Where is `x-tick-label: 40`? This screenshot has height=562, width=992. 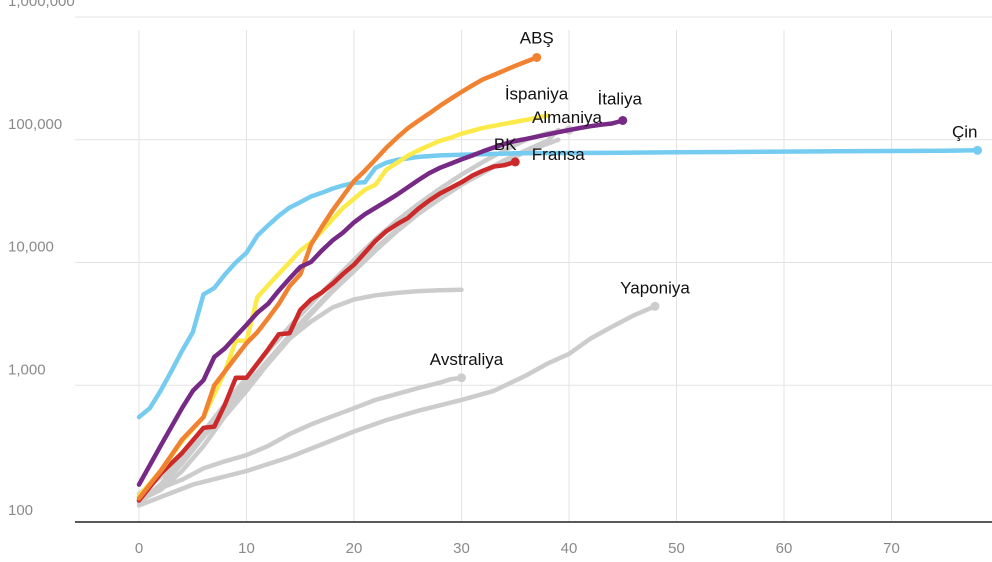
x-tick-label: 40 is located at coordinates (569, 548).